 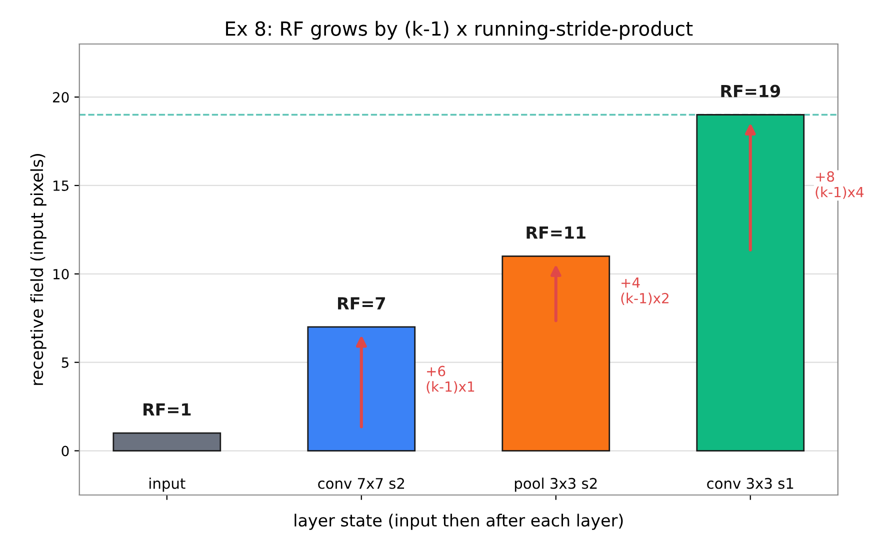 What do you see at coordinates (459, 30) in the screenshot?
I see `chart-title: Ex 8: RF grows by (k-1) x running-stride-product` at bounding box center [459, 30].